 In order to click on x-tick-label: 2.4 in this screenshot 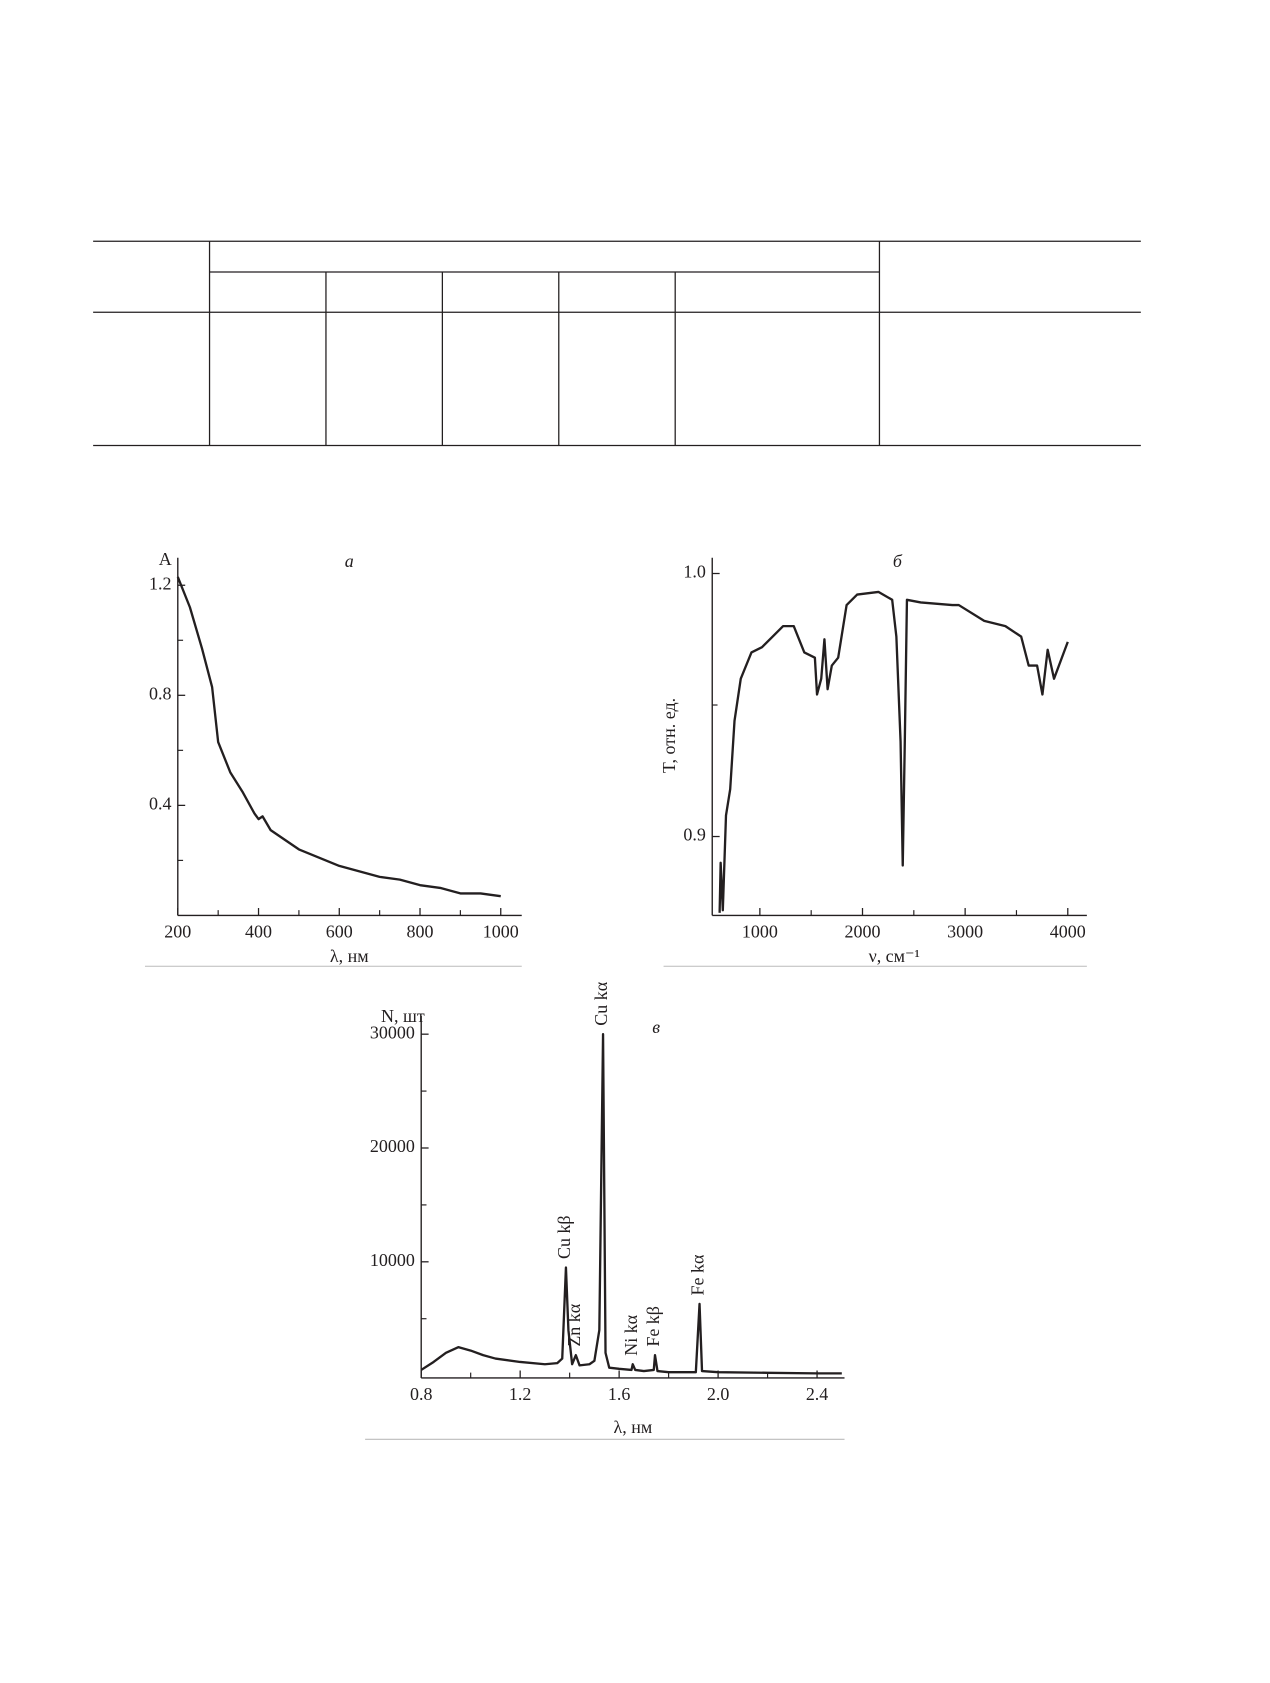, I will do `click(817, 1394)`.